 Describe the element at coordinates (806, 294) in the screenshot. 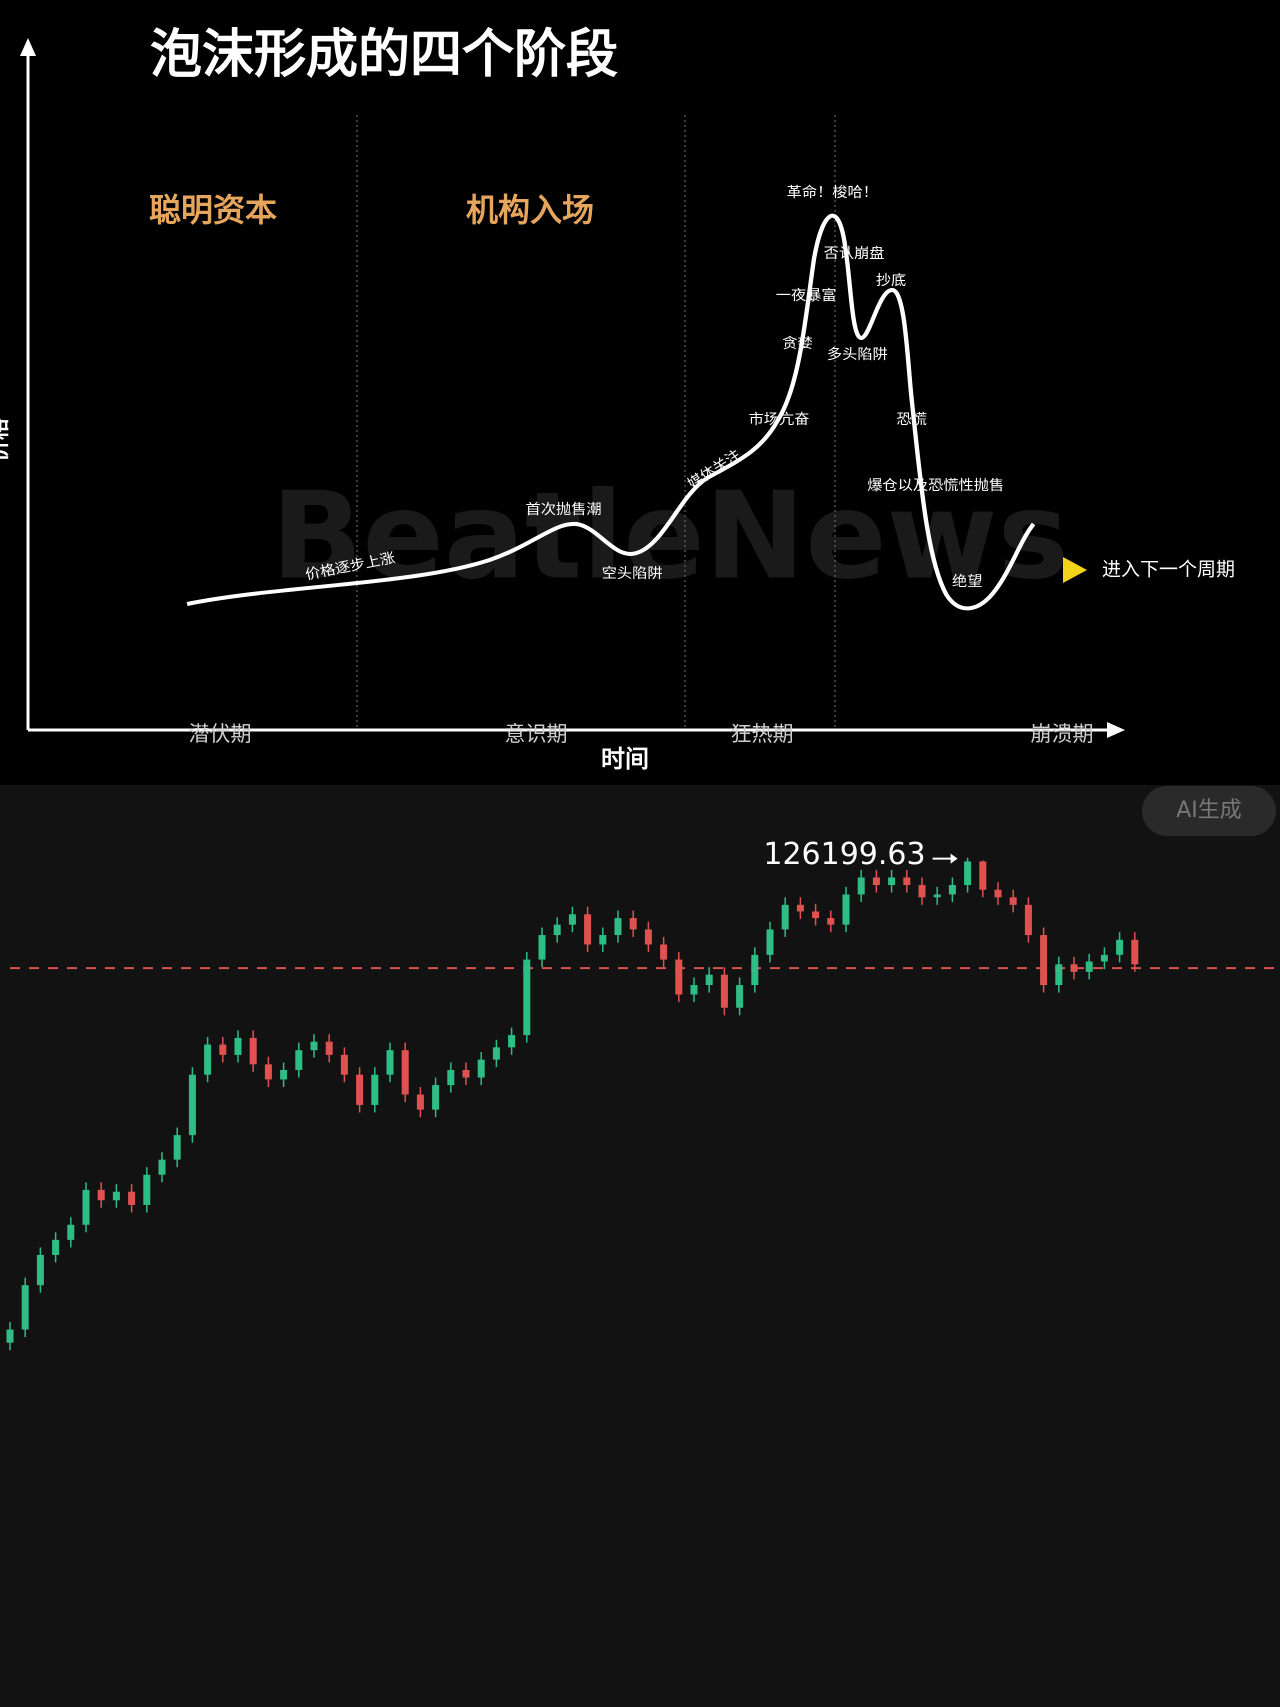

I see `annotation: 一夜暴富` at that location.